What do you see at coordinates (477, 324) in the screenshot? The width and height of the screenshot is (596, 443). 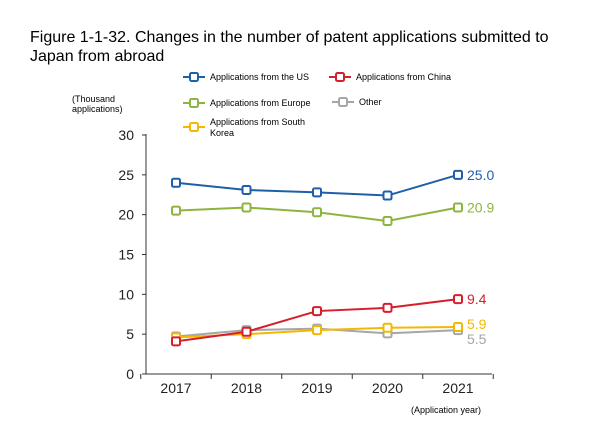 I see `end-value-label: 5.9` at bounding box center [477, 324].